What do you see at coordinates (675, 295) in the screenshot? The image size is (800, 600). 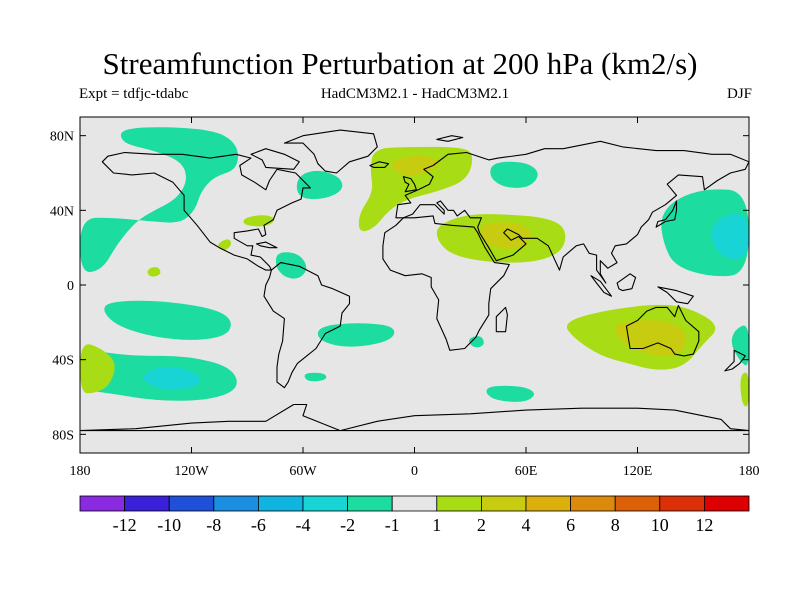 I see `coastline-new-guinea` at bounding box center [675, 295].